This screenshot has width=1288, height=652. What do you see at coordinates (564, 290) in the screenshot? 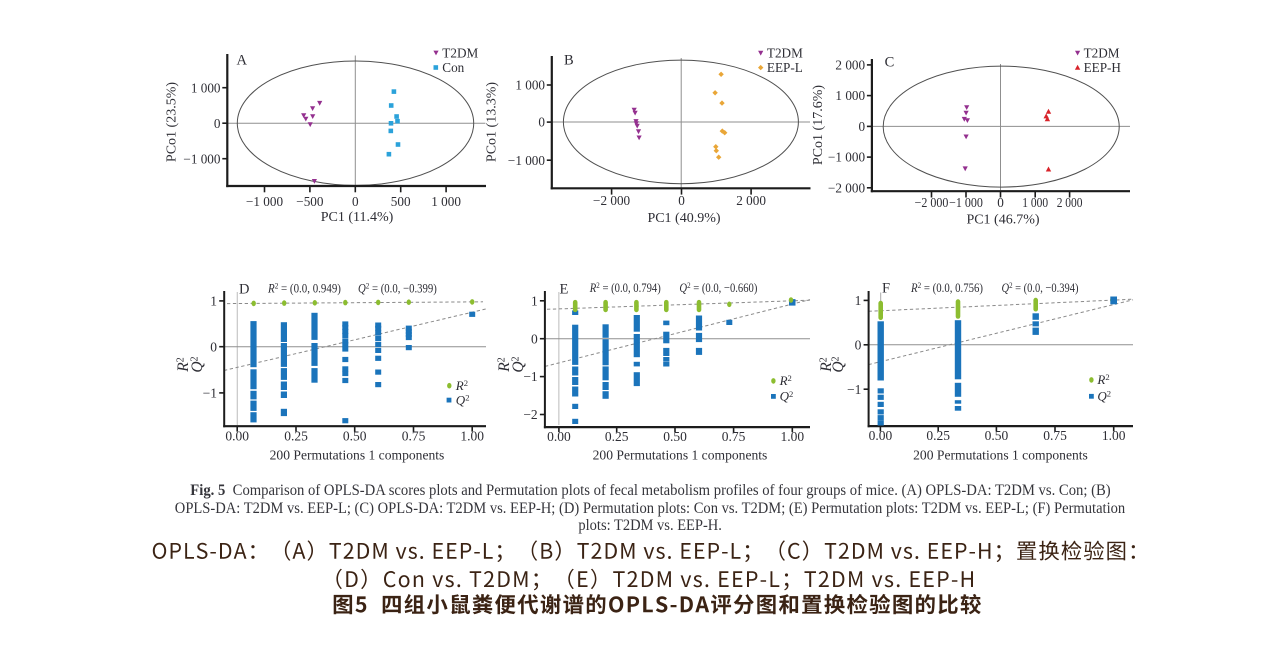
I see `svg-text: E` at bounding box center [564, 290].